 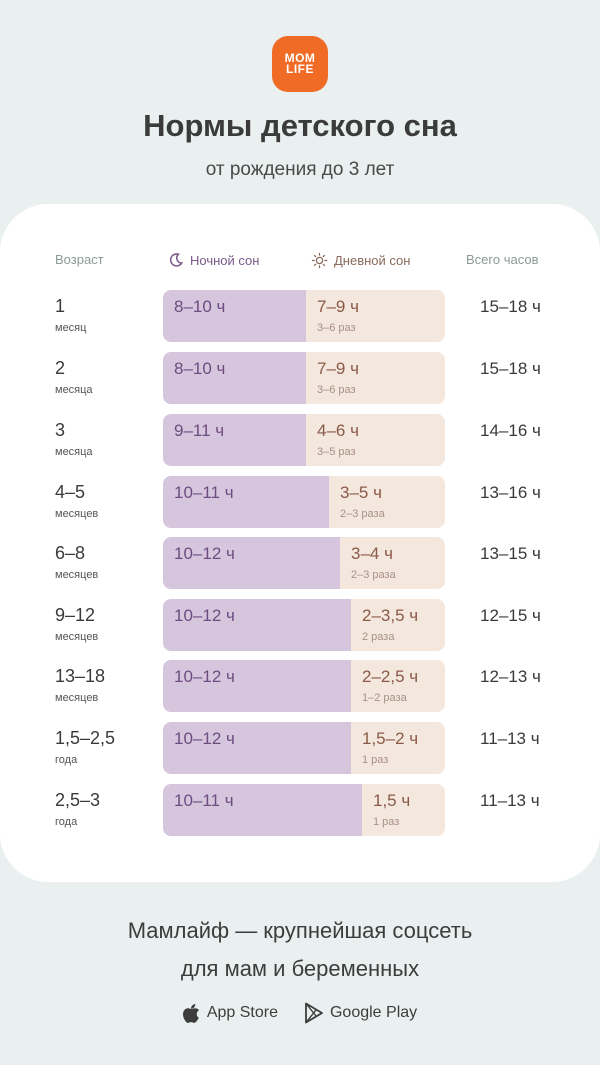 I want to click on footer-tagline-1: Мамлайф — крупнейшая соцсеть, so click(x=300, y=930).